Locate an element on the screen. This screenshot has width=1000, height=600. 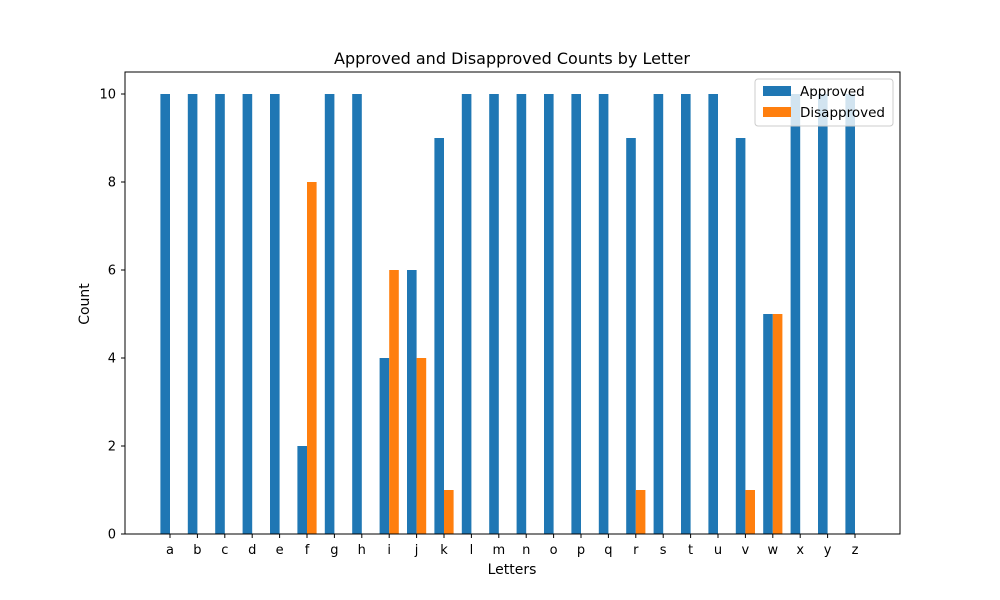
bar-approved-e is located at coordinates (275, 314).